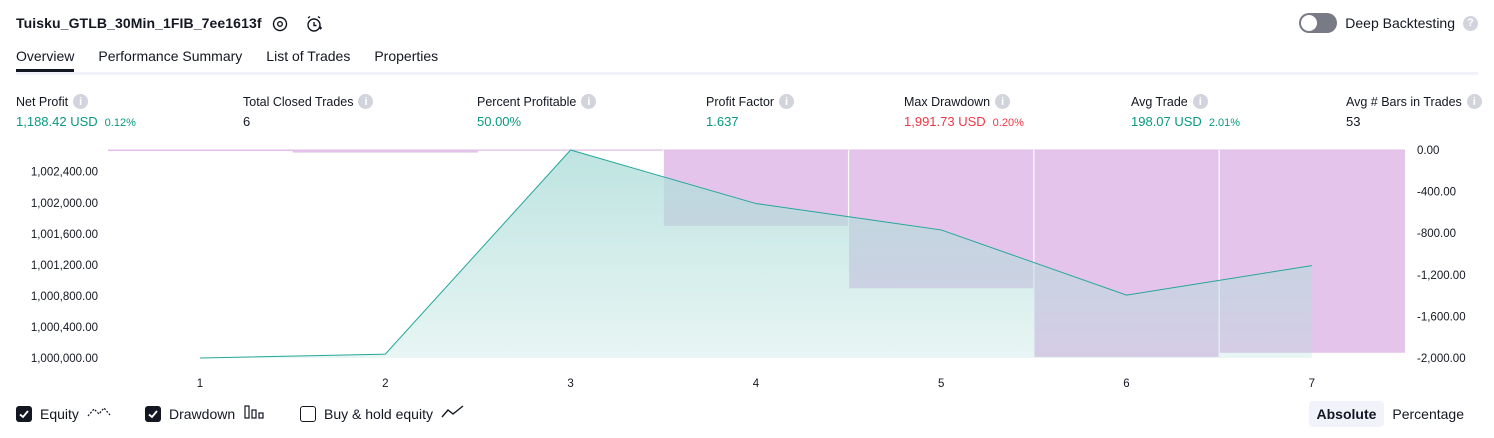 The width and height of the screenshot is (1494, 438). What do you see at coordinates (945, 121) in the screenshot?
I see `metric-value: 1,991.73 USD` at bounding box center [945, 121].